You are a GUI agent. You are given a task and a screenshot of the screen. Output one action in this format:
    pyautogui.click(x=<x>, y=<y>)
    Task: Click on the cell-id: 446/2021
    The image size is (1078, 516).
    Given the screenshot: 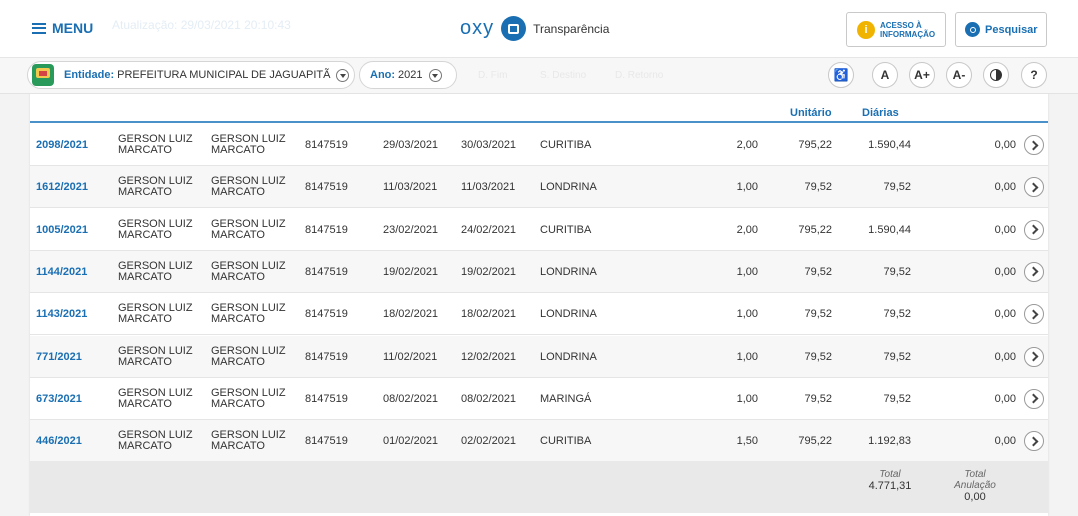 What is the action you would take?
    pyautogui.click(x=59, y=441)
    